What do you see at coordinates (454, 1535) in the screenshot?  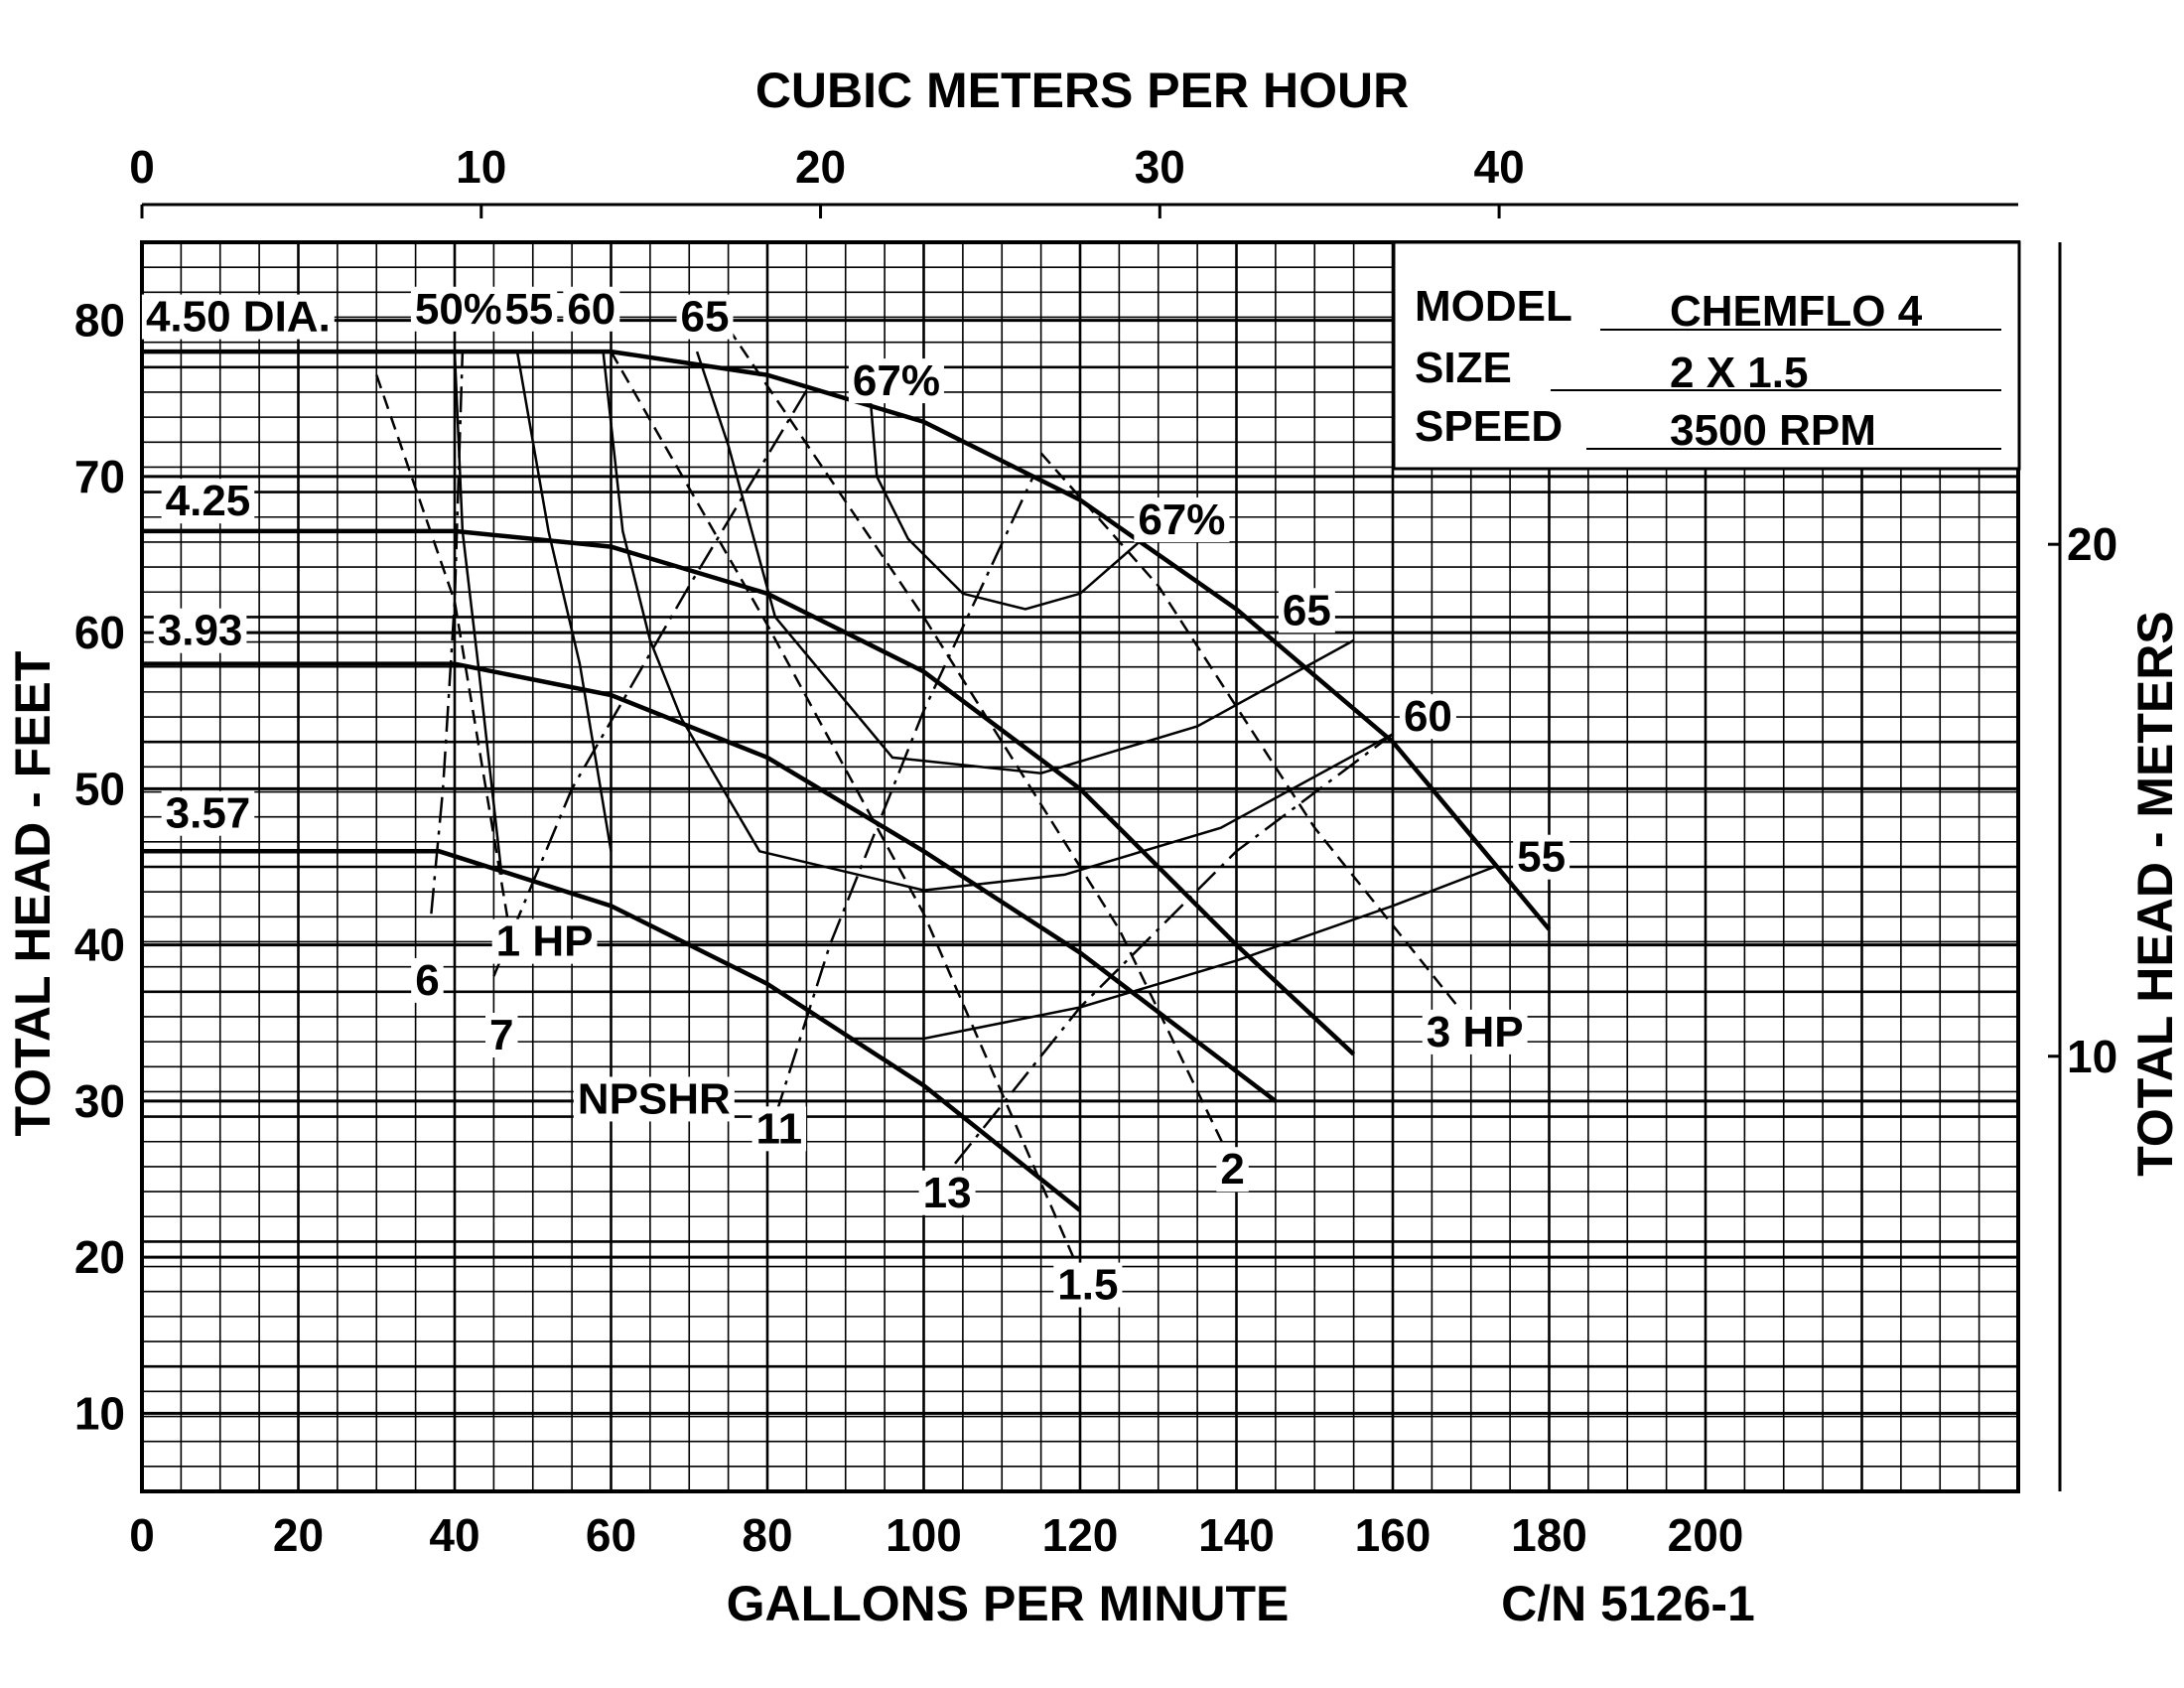 I see `x-tick-label: 40` at bounding box center [454, 1535].